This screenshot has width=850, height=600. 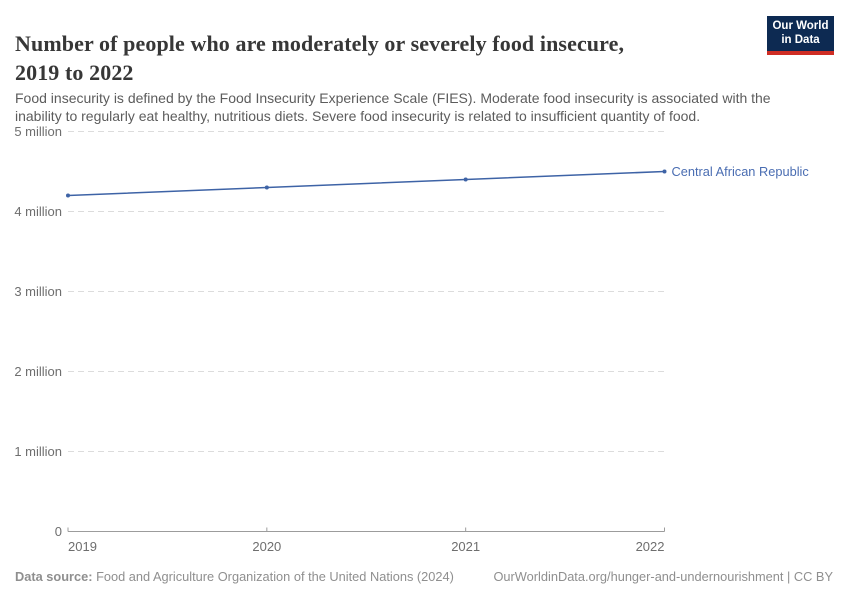 I want to click on y-axis-label: 0, so click(x=58, y=531).